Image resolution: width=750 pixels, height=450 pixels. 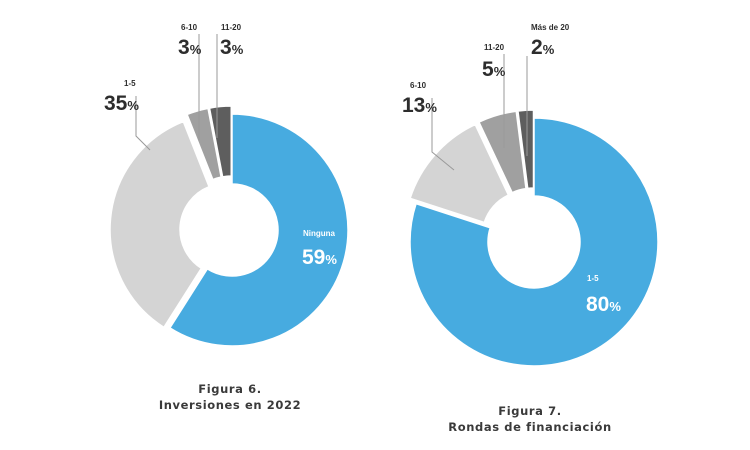 What do you see at coordinates (530, 419) in the screenshot?
I see `figure-7-caption: Figura 7. Rondas de financiación` at bounding box center [530, 419].